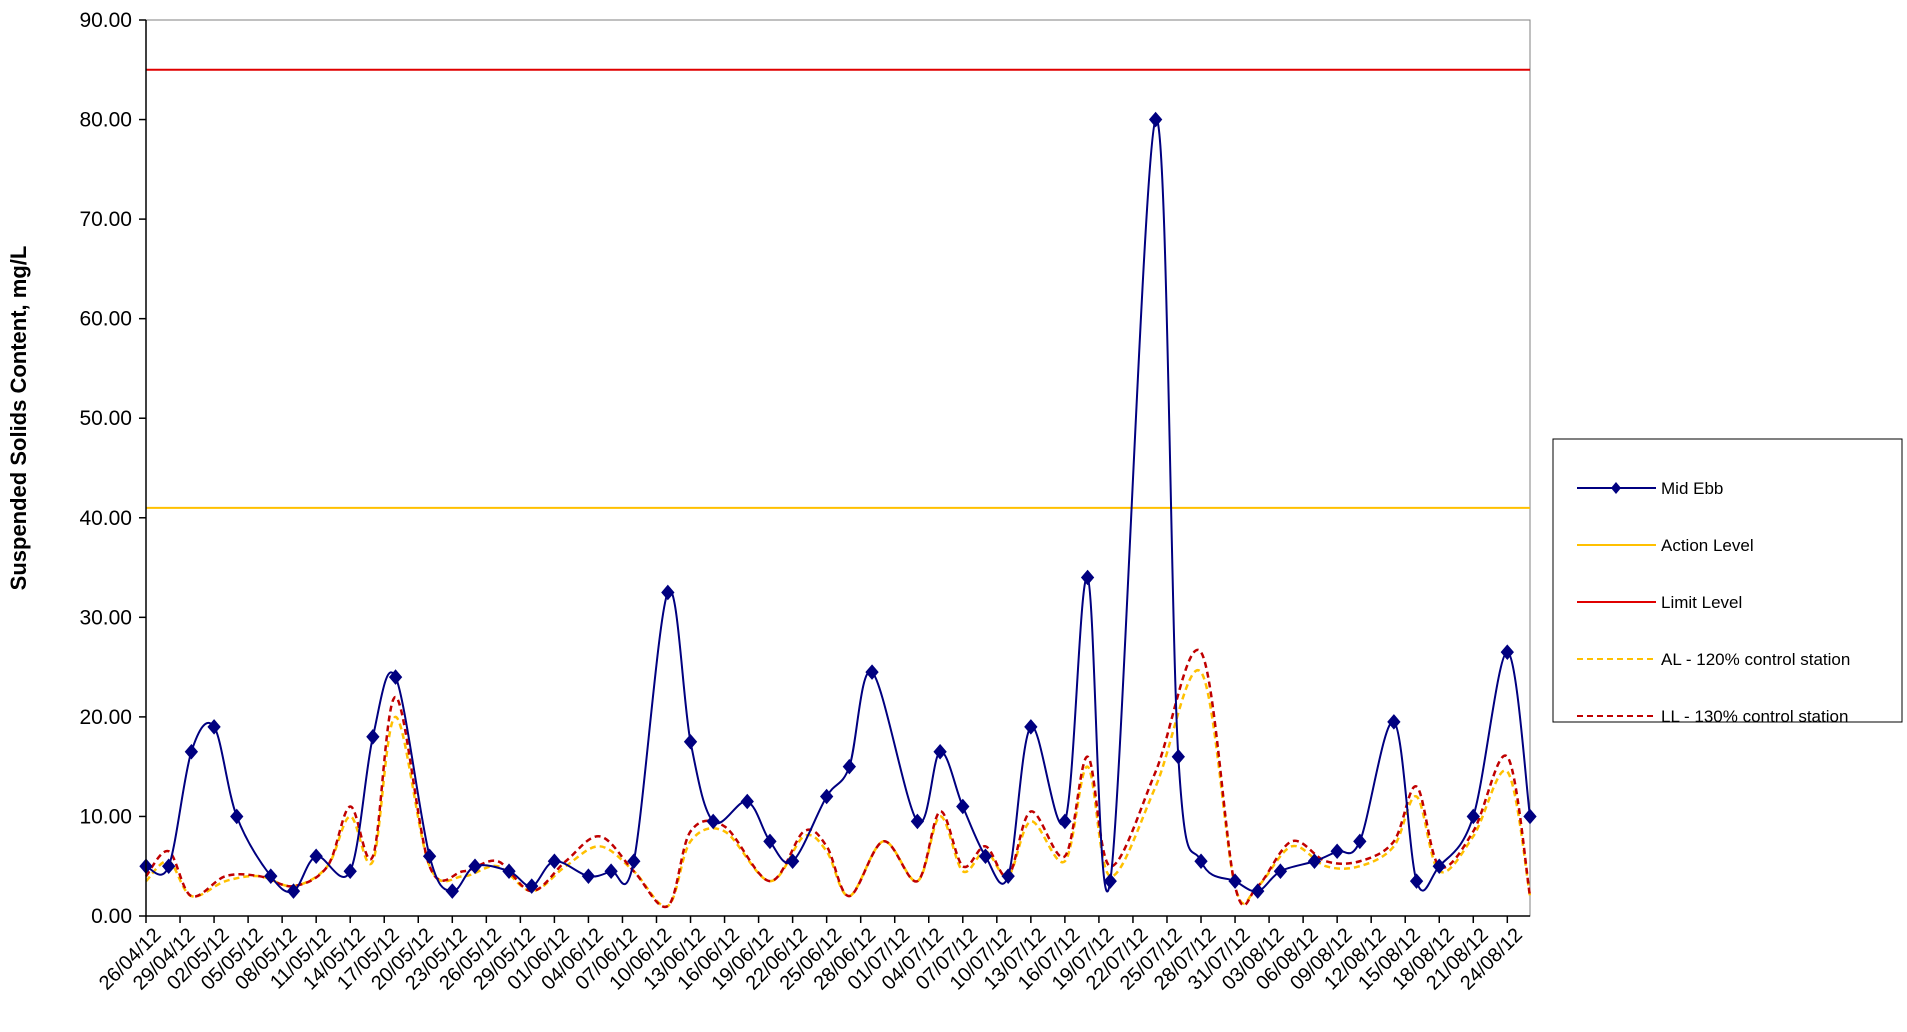 This screenshot has height=1032, width=1907. Describe the element at coordinates (1650, 488) in the screenshot. I see `legend-item-0: Mid Ebb` at that location.